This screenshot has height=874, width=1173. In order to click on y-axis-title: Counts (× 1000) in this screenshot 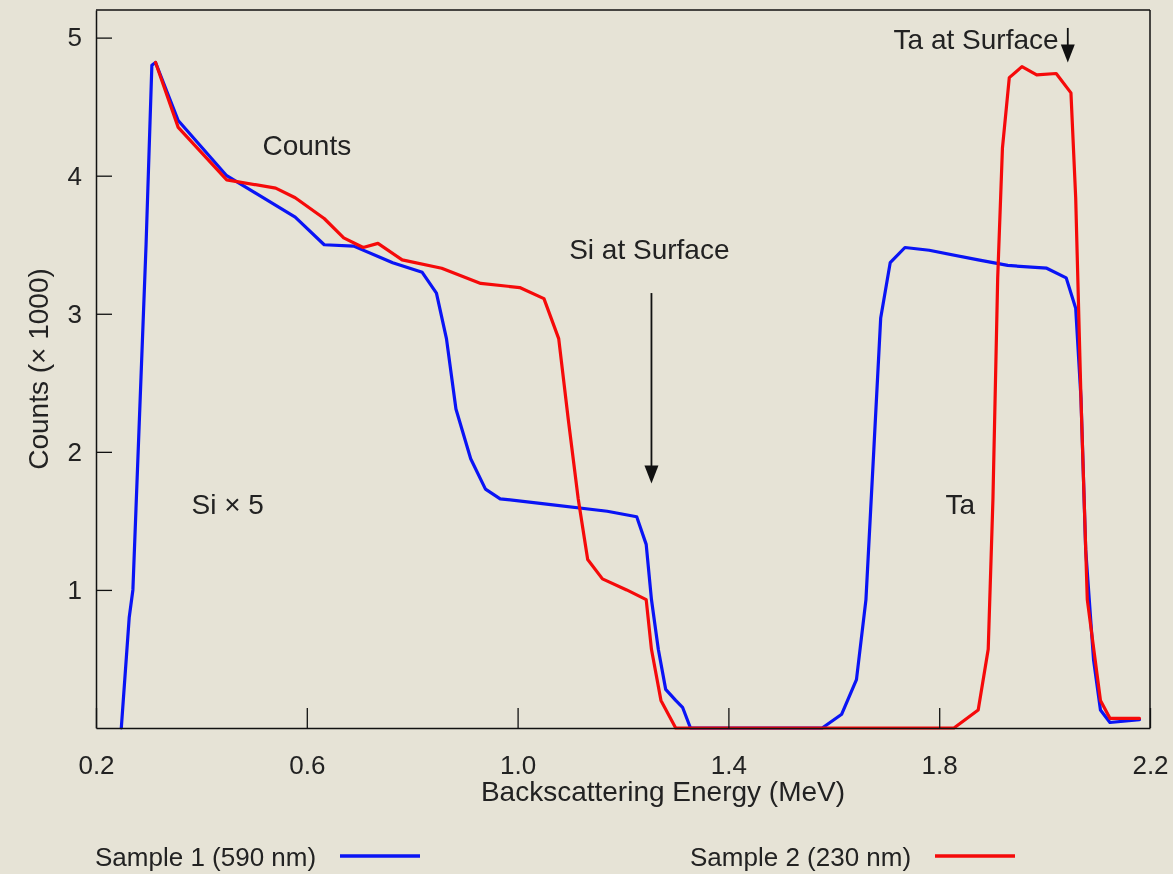, I will do `click(38, 369)`.